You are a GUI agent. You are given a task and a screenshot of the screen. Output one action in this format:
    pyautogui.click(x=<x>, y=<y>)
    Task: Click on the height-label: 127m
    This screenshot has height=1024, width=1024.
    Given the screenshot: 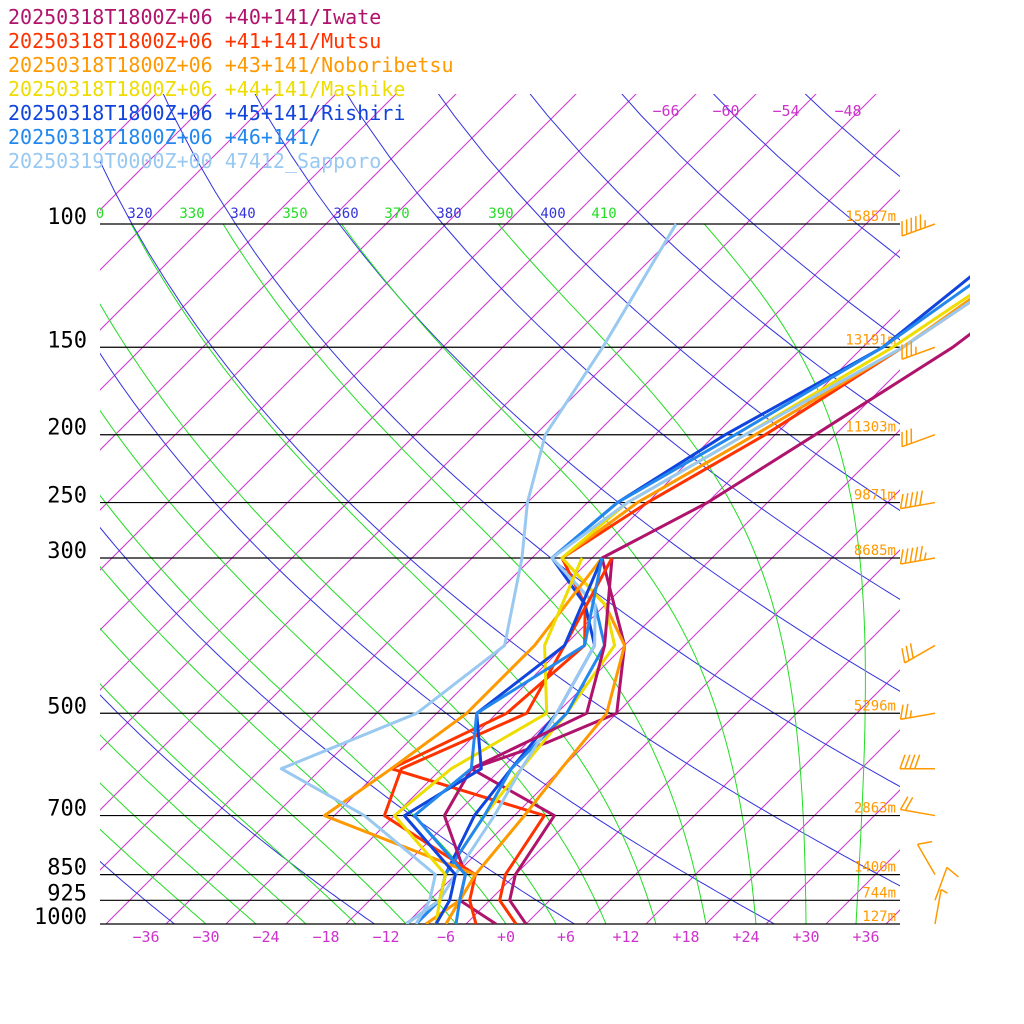 What is the action you would take?
    pyautogui.click(x=879, y=917)
    